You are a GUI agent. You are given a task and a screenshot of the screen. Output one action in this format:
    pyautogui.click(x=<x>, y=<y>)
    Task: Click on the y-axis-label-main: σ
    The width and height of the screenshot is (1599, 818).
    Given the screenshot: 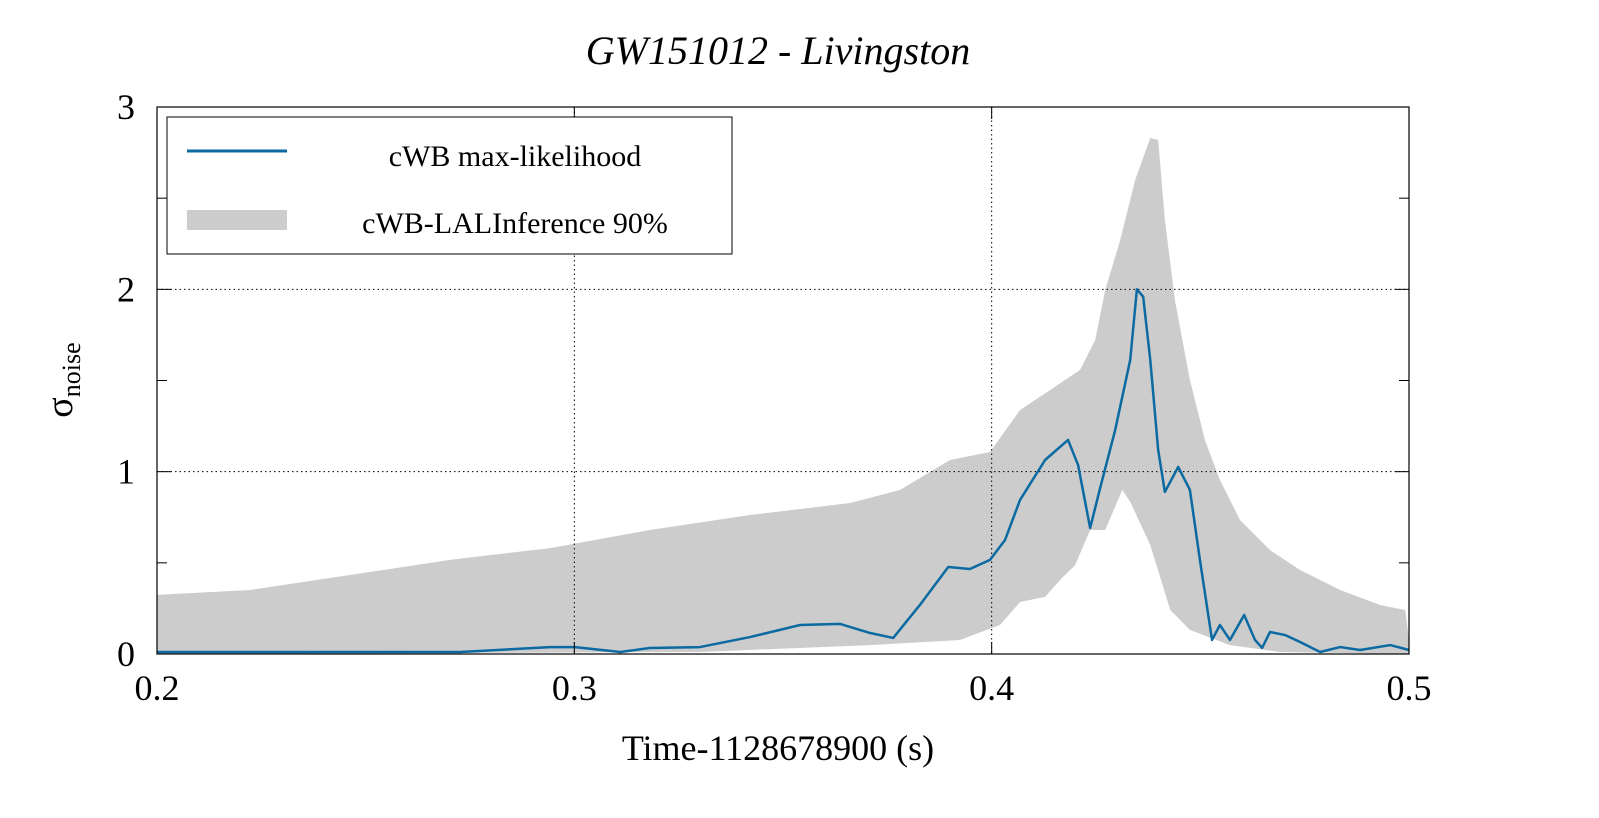 What is the action you would take?
    pyautogui.click(x=60, y=407)
    